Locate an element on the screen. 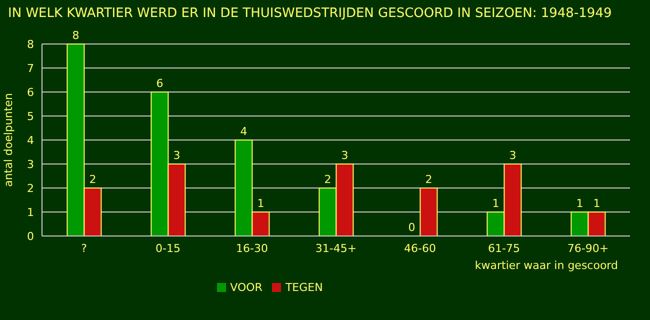 The height and width of the screenshot is (320, 650). data-label: 0 is located at coordinates (412, 227).